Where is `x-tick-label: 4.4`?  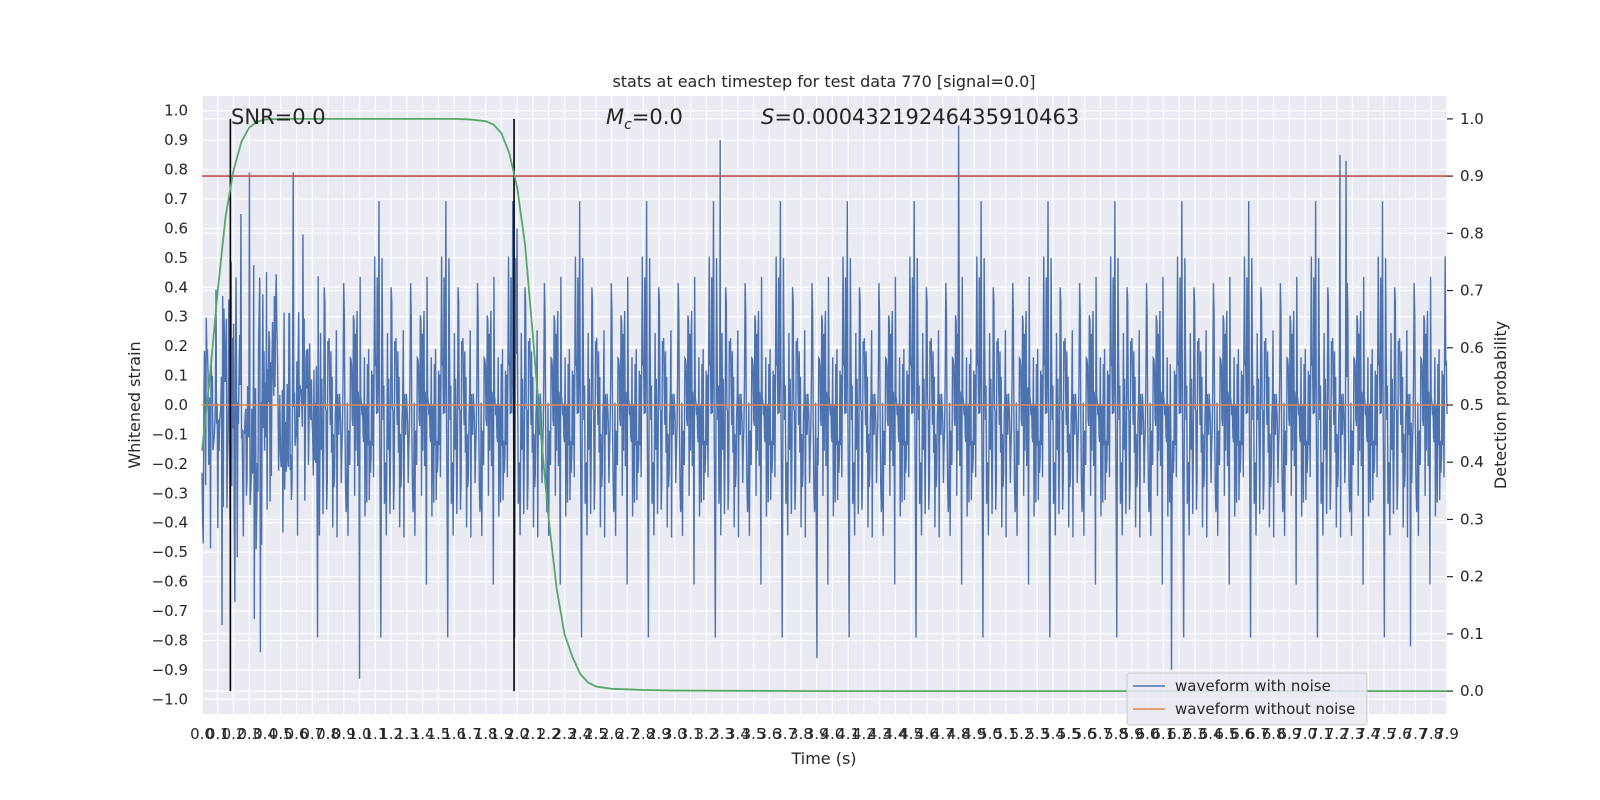
x-tick-label: 4.4 is located at coordinates (895, 734).